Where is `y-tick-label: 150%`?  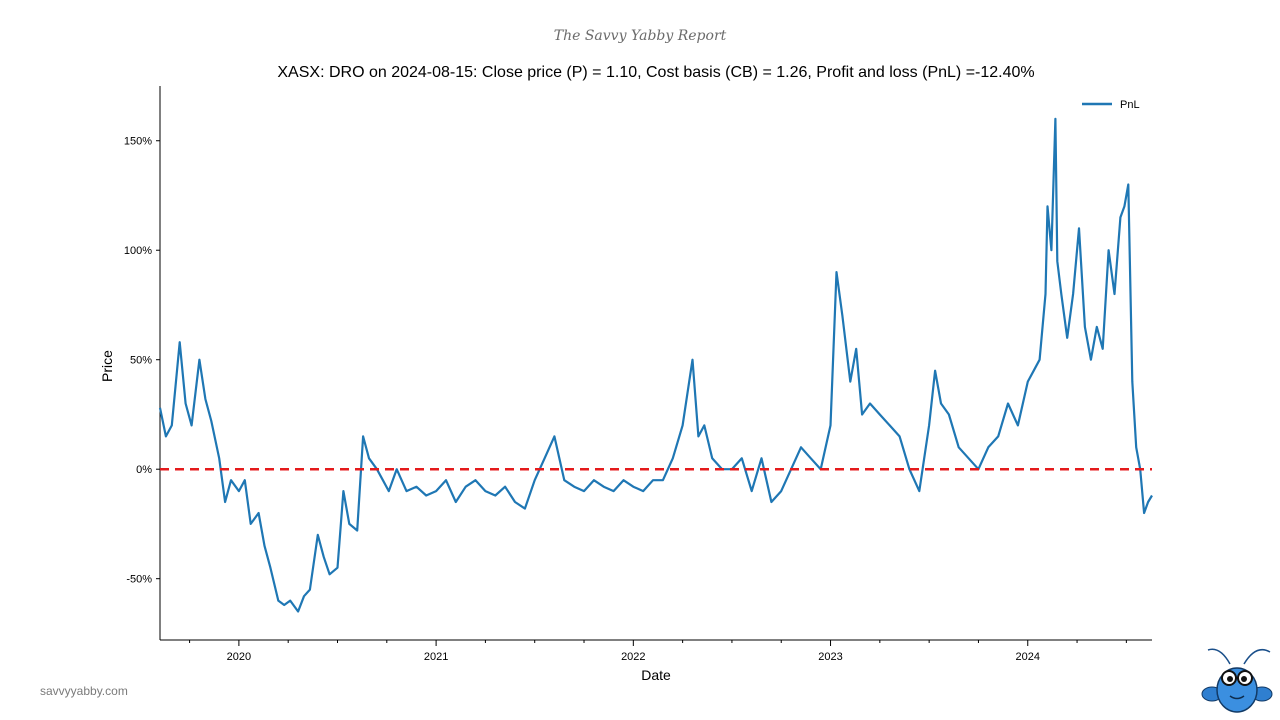
y-tick-label: 150% is located at coordinates (138, 142).